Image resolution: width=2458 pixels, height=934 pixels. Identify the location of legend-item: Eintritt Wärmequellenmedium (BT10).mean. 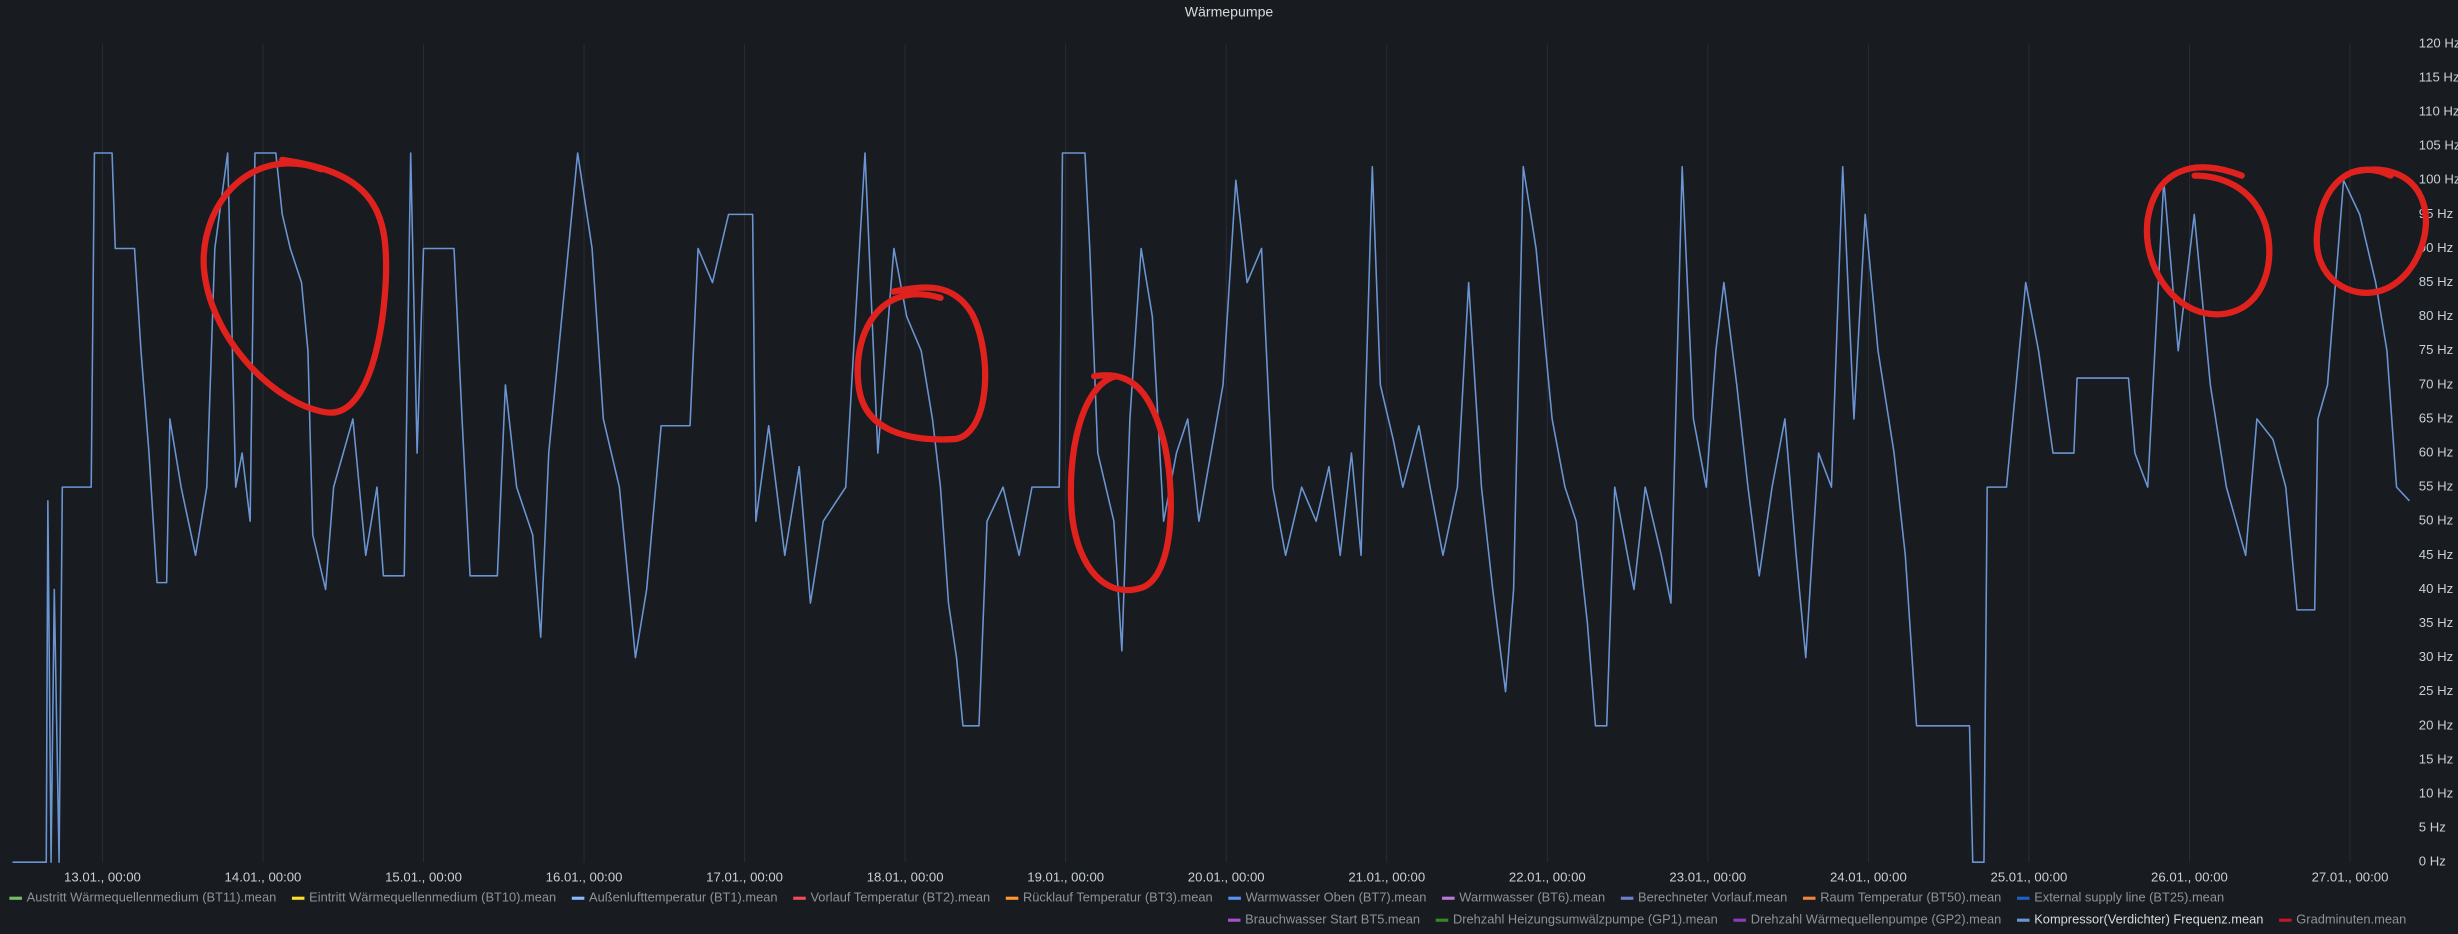
(423, 897).